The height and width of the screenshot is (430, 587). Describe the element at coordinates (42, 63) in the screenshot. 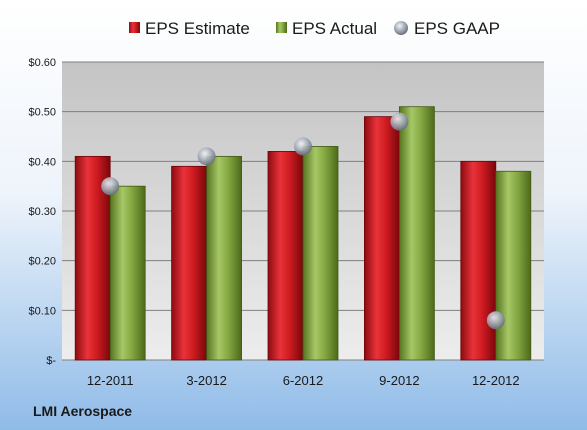

I see `y-tick-label: $0.60` at that location.